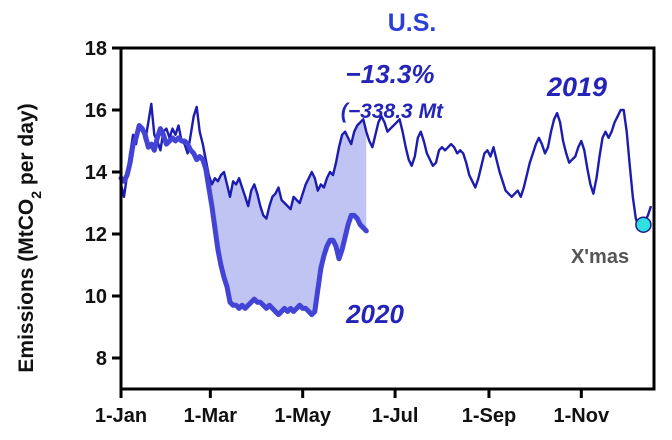  What do you see at coordinates (374, 314) in the screenshot?
I see `series-label-2020: 2020` at bounding box center [374, 314].